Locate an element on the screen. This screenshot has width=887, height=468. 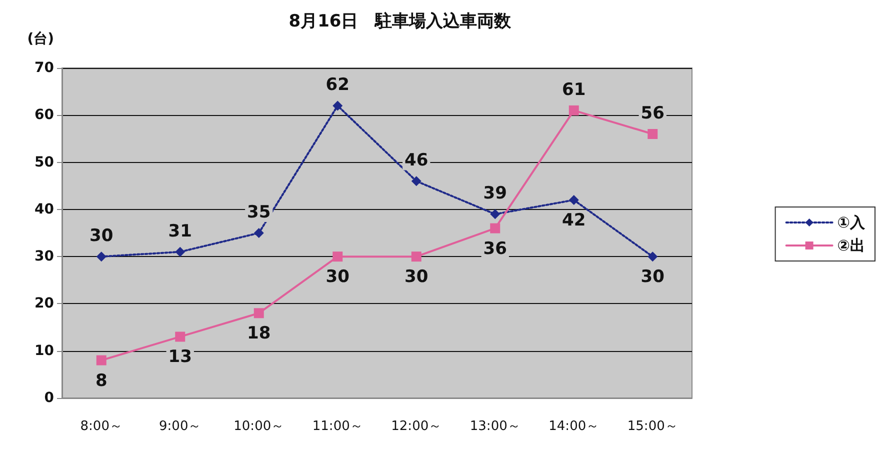
legend-label: ①入 is located at coordinates (851, 223).